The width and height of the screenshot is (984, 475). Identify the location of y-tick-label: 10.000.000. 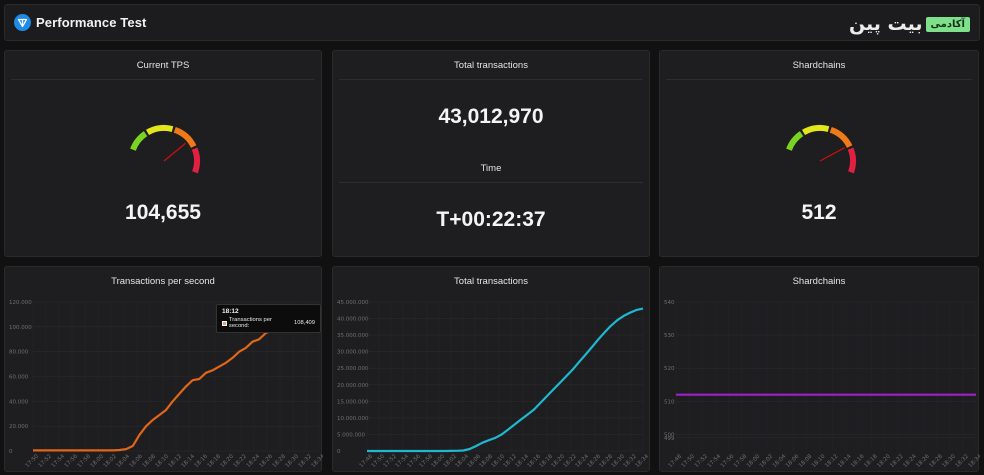
(353, 419).